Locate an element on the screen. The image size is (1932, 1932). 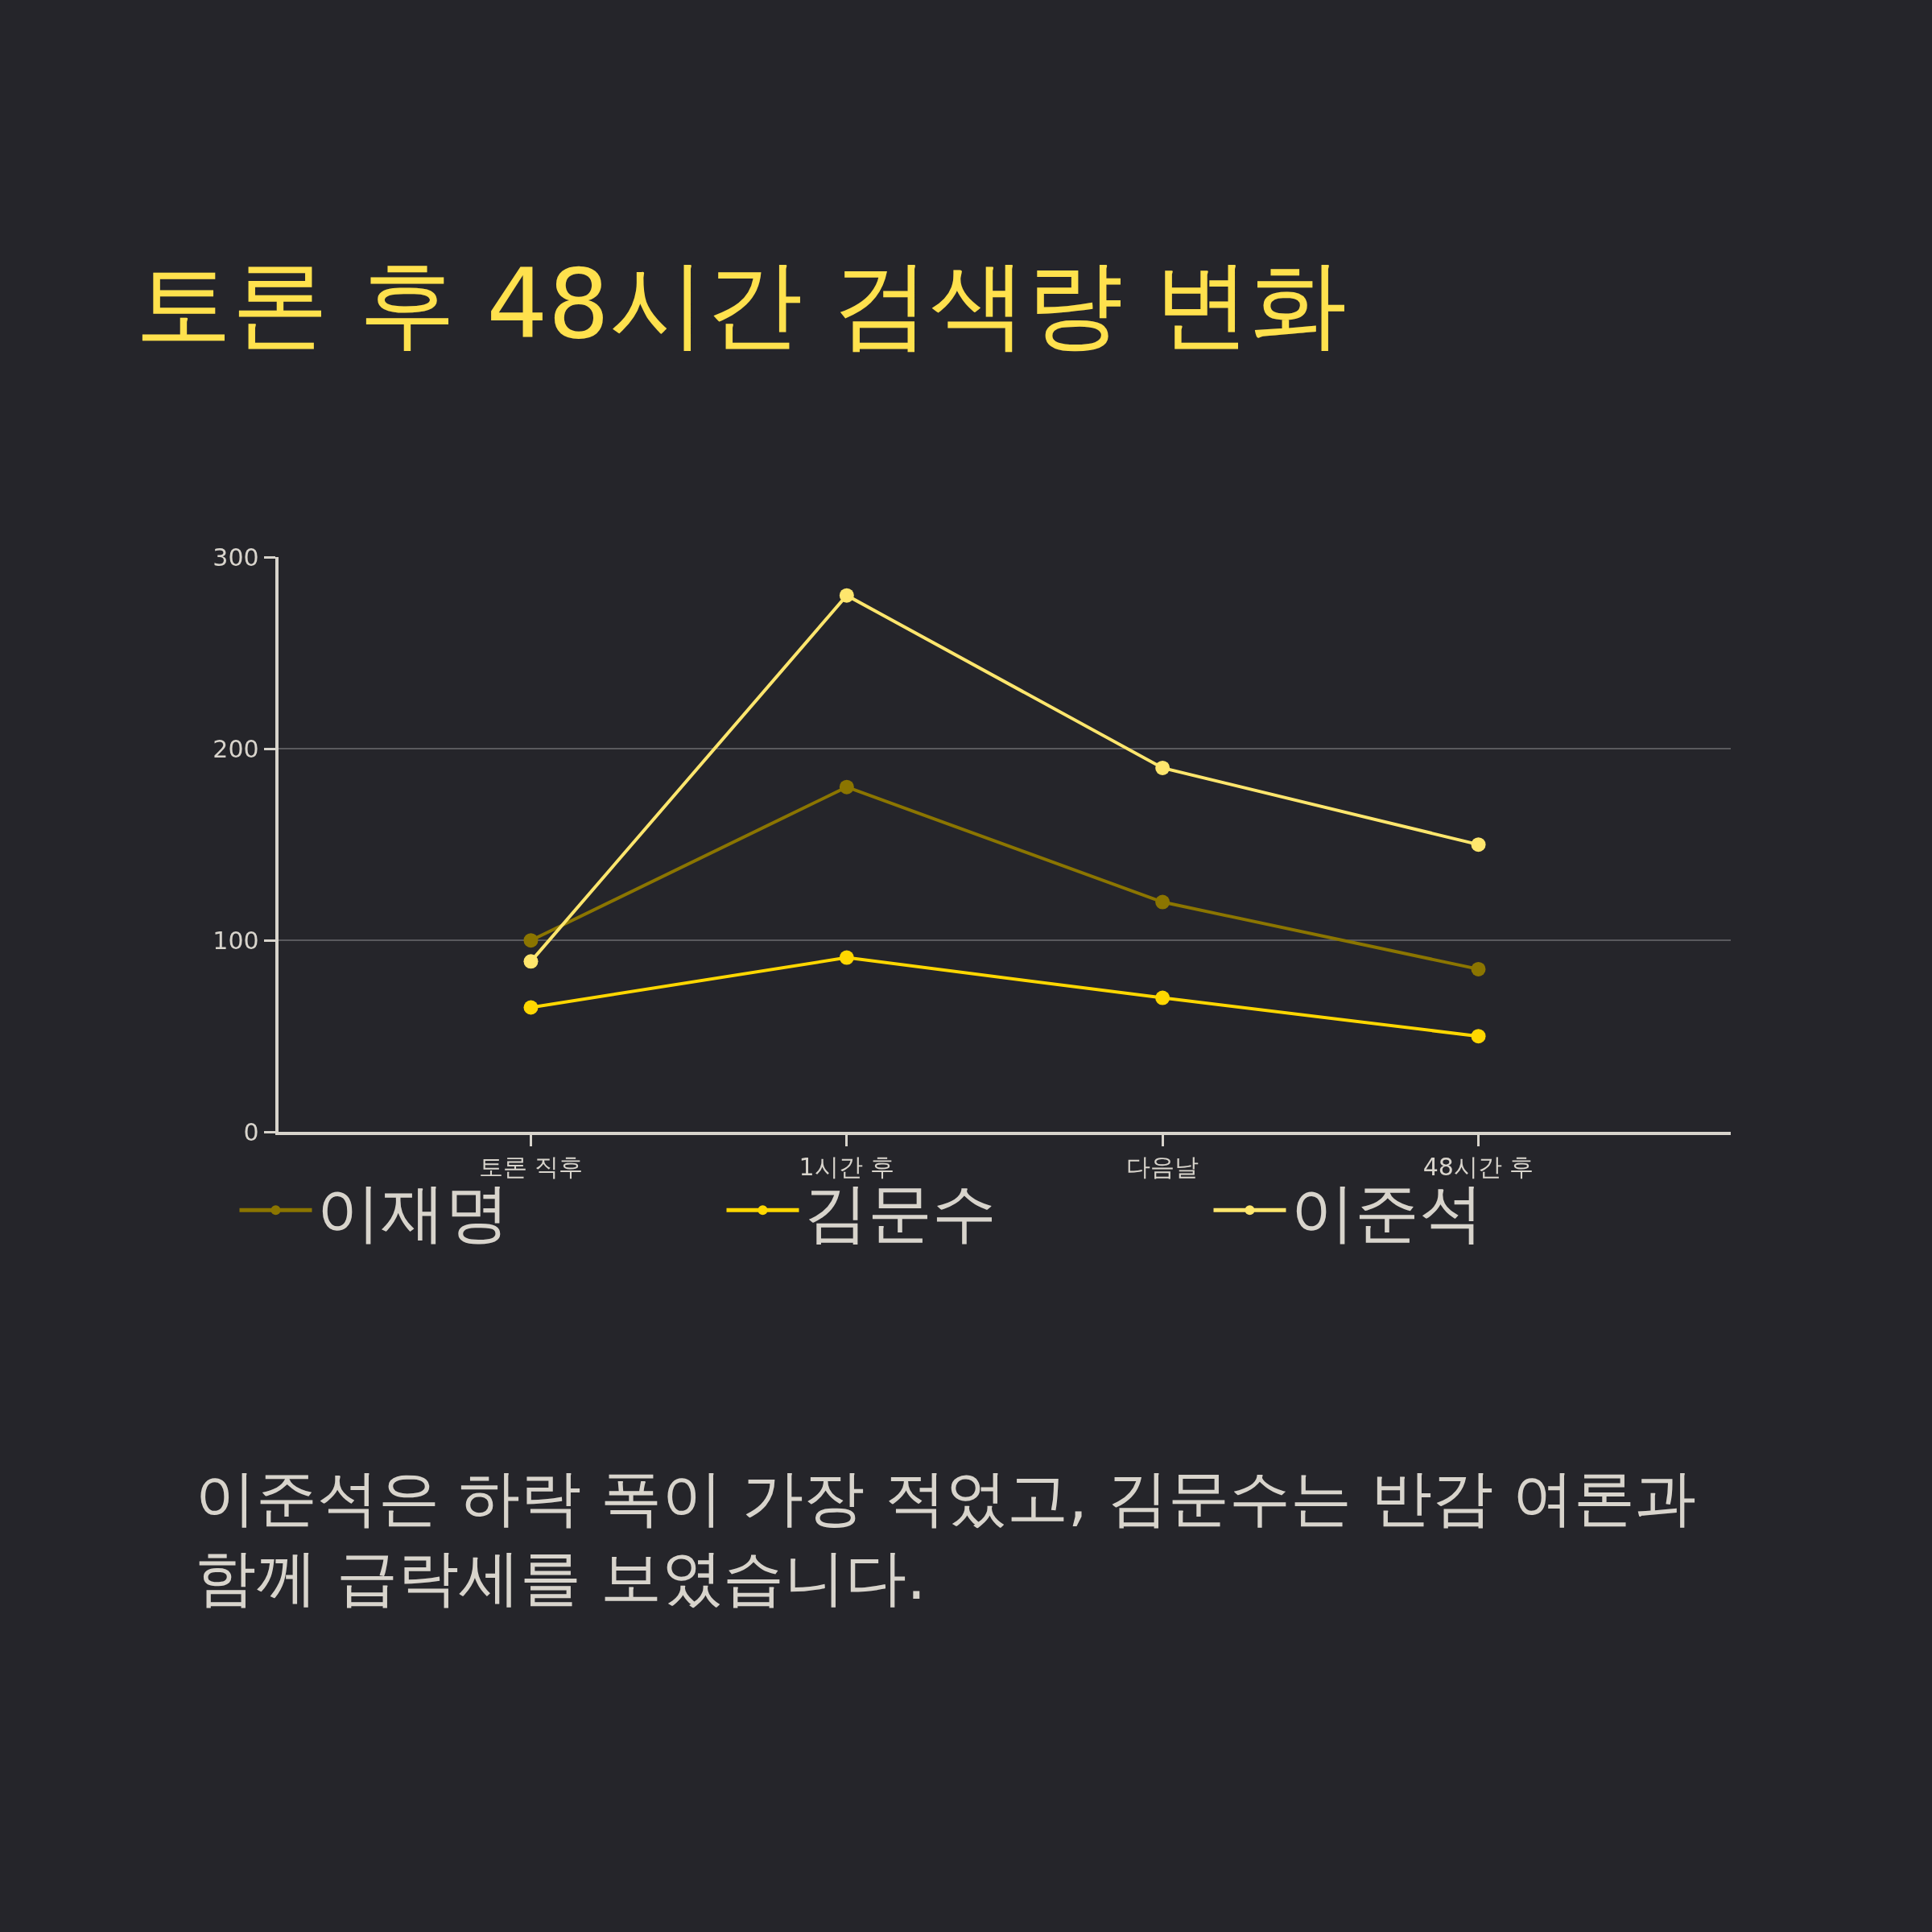
y-tick-label: 300 is located at coordinates (236, 557).